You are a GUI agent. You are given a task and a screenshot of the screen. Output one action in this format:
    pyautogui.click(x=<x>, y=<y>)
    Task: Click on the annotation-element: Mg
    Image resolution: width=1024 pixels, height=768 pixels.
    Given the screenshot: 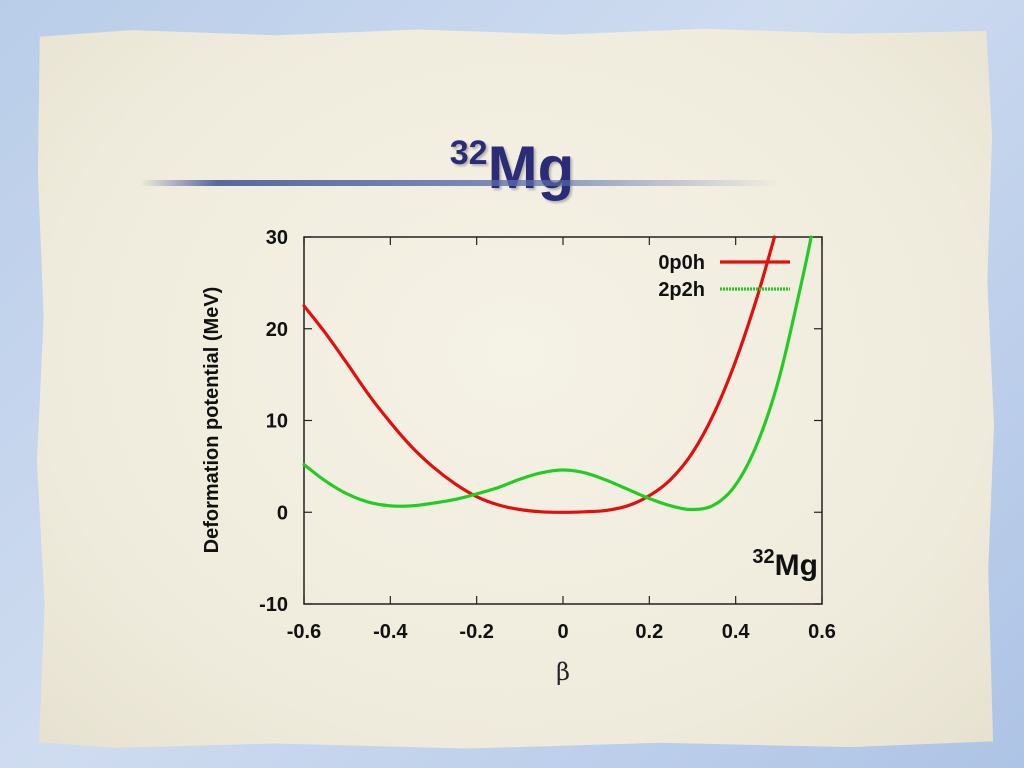 What is the action you would take?
    pyautogui.click(x=796, y=565)
    